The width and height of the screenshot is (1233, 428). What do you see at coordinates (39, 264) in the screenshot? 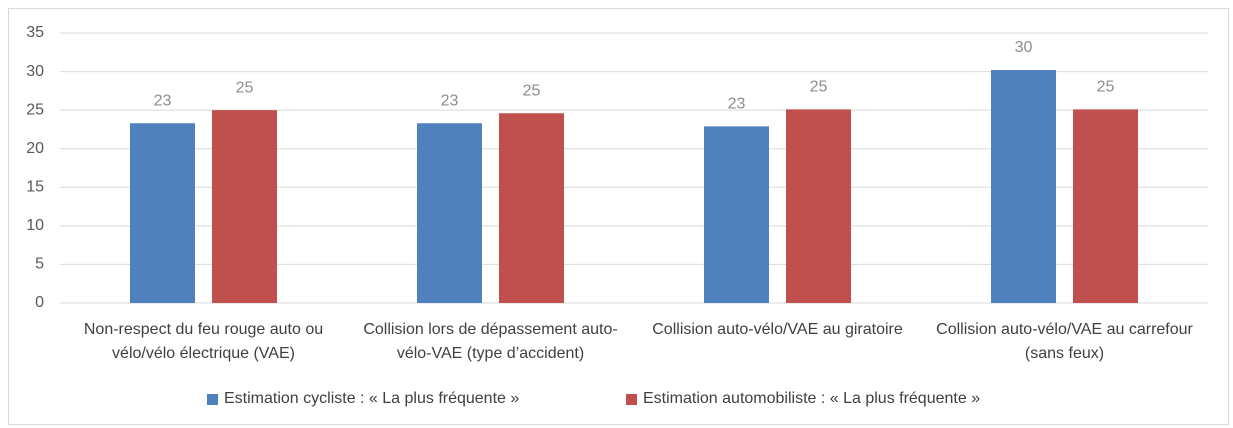
I see `y-tick-label: 5` at bounding box center [39, 264].